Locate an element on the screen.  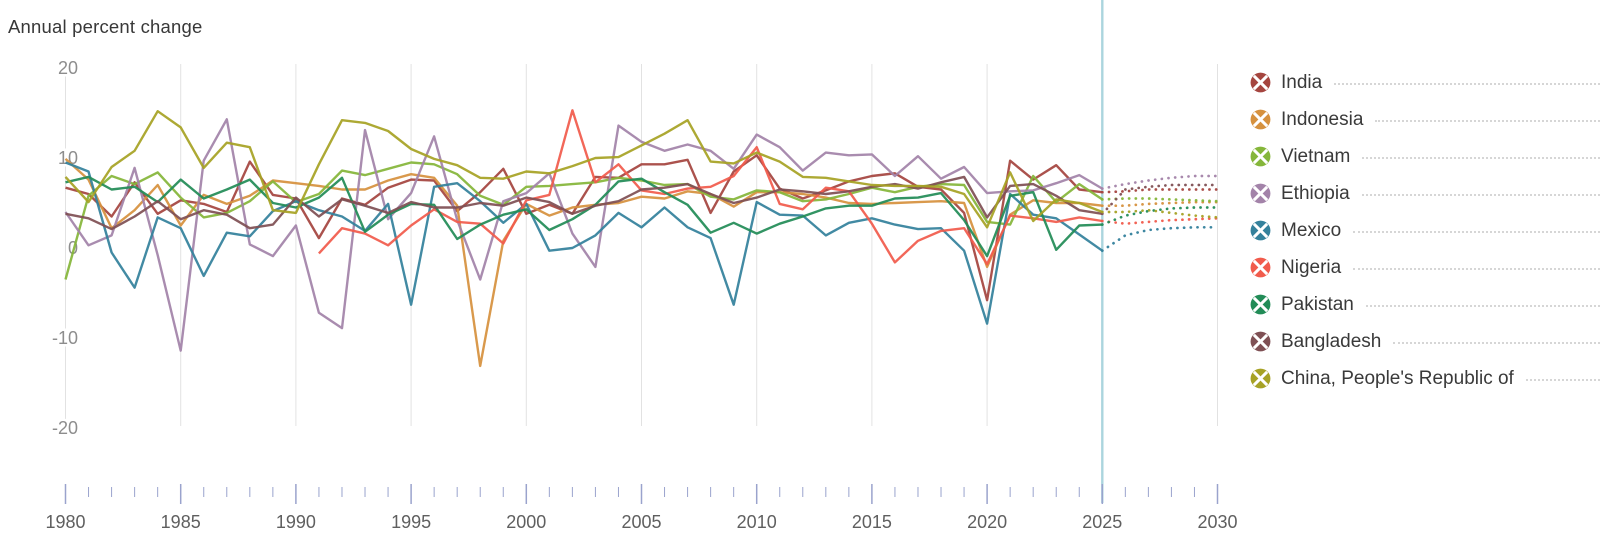
legend-label: Mexico is located at coordinates (1311, 230).